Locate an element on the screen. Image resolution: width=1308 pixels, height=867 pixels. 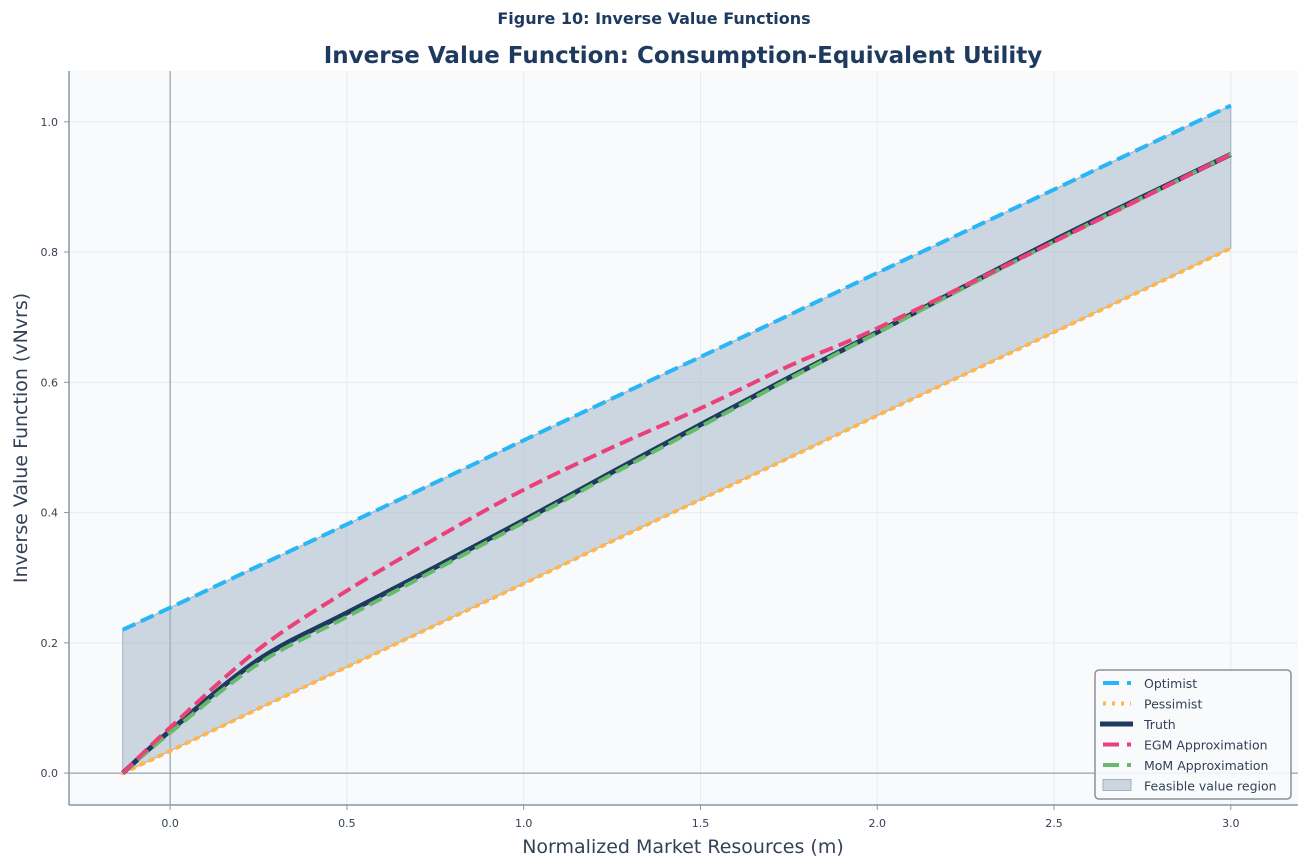
x-tick-label: 2.5 is located at coordinates (1054, 823).